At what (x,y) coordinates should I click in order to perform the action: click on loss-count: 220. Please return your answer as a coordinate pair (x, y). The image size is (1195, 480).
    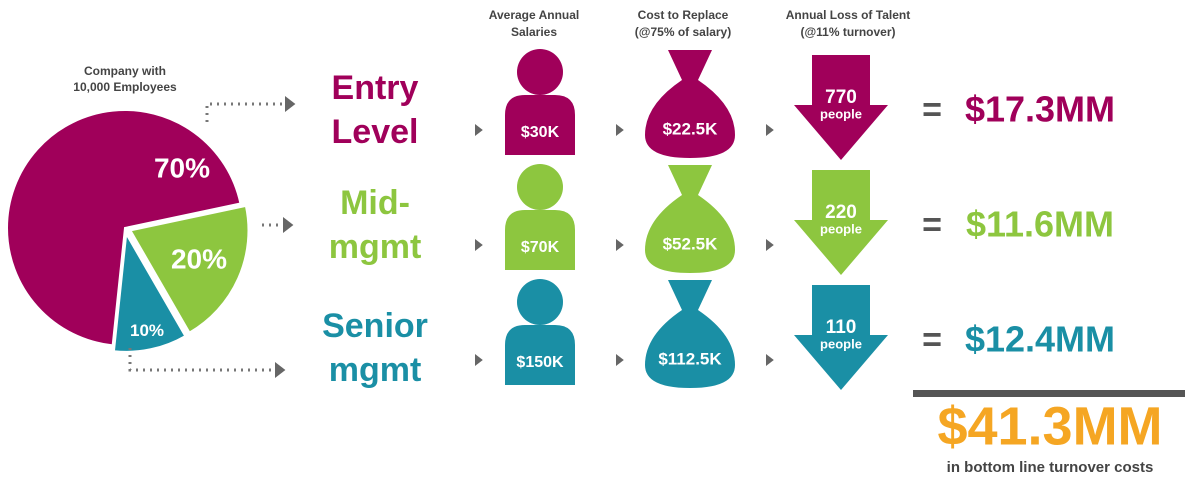
    Looking at the image, I should click on (841, 212).